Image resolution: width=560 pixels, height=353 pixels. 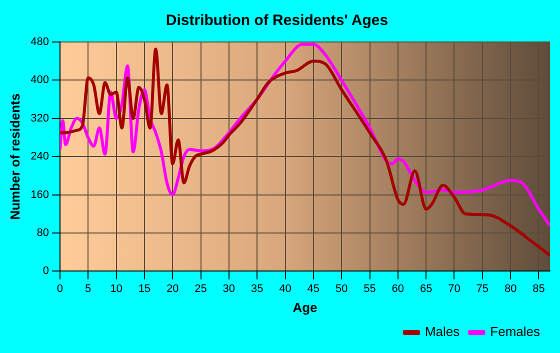 What do you see at coordinates (229, 288) in the screenshot?
I see `x-tick-label: 30` at bounding box center [229, 288].